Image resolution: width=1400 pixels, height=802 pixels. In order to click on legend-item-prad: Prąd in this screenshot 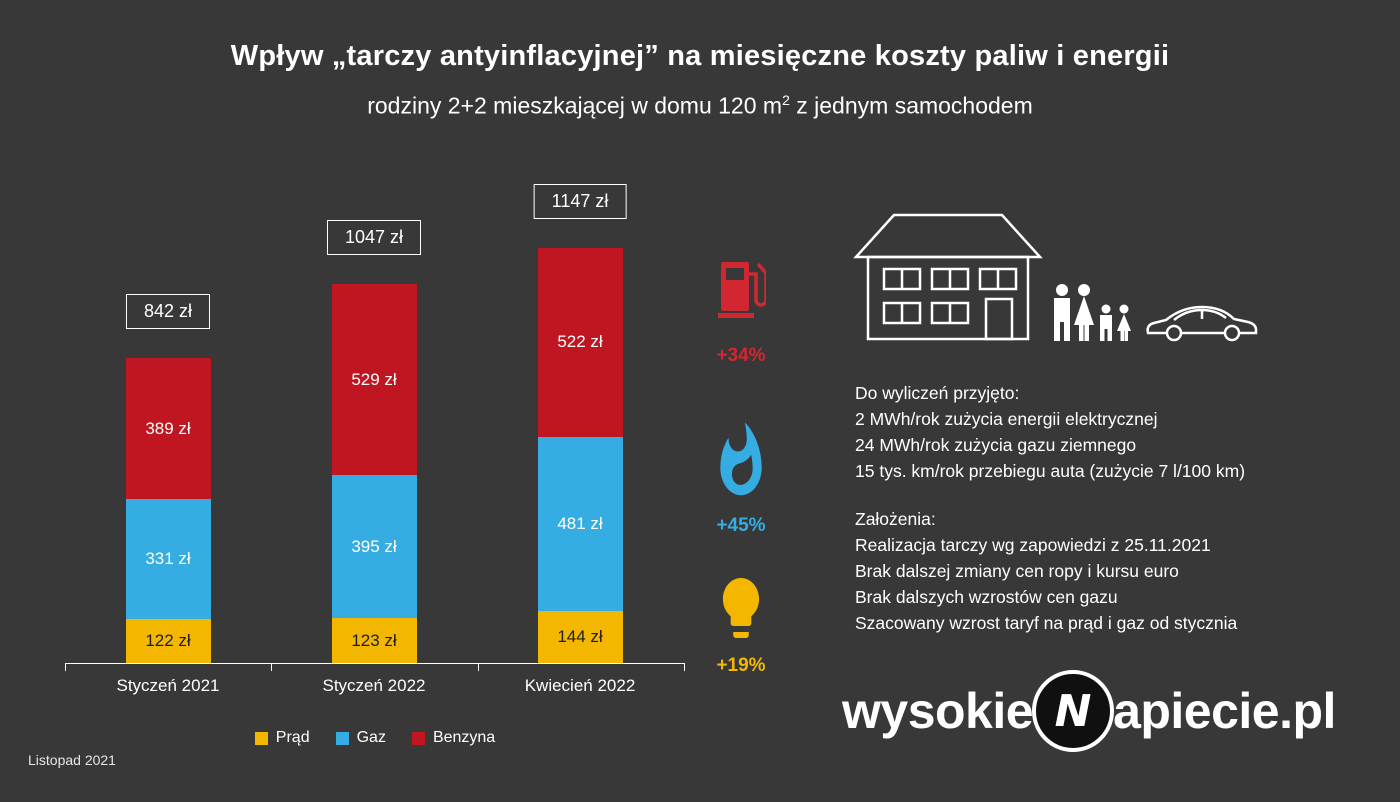, I will do `click(282, 738)`.